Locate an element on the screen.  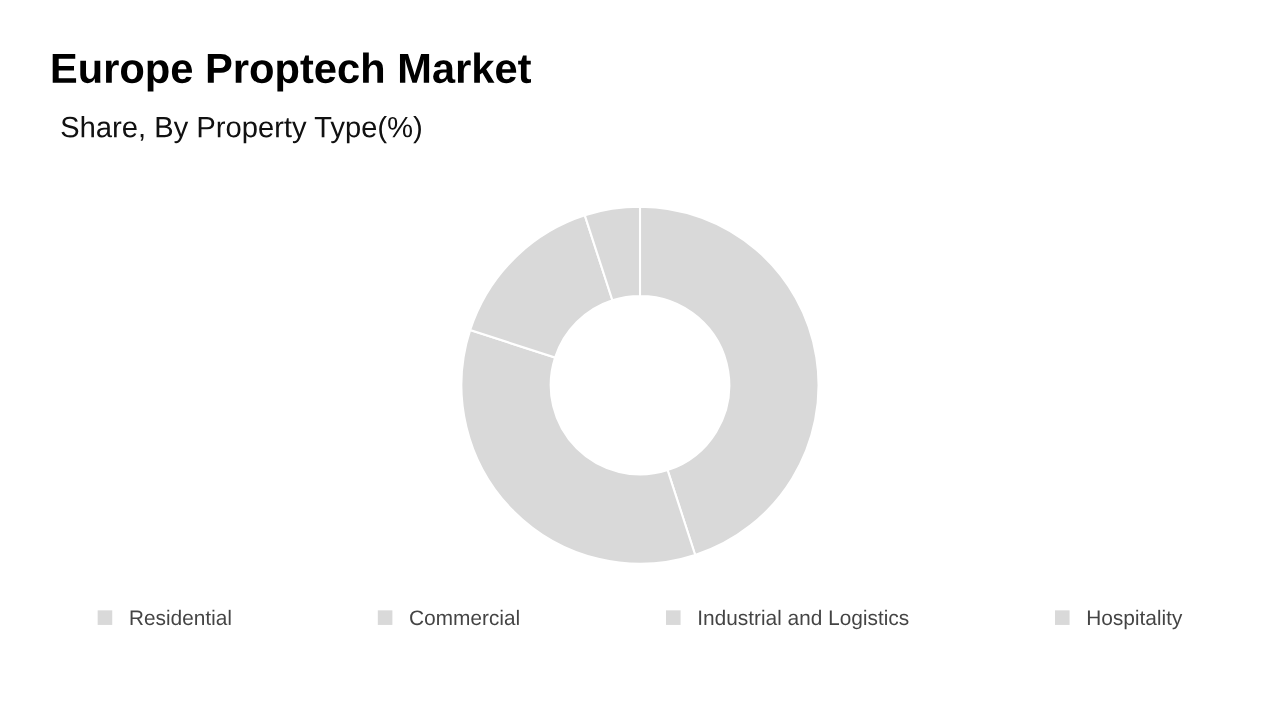
legend-label: Commercial is located at coordinates (464, 617).